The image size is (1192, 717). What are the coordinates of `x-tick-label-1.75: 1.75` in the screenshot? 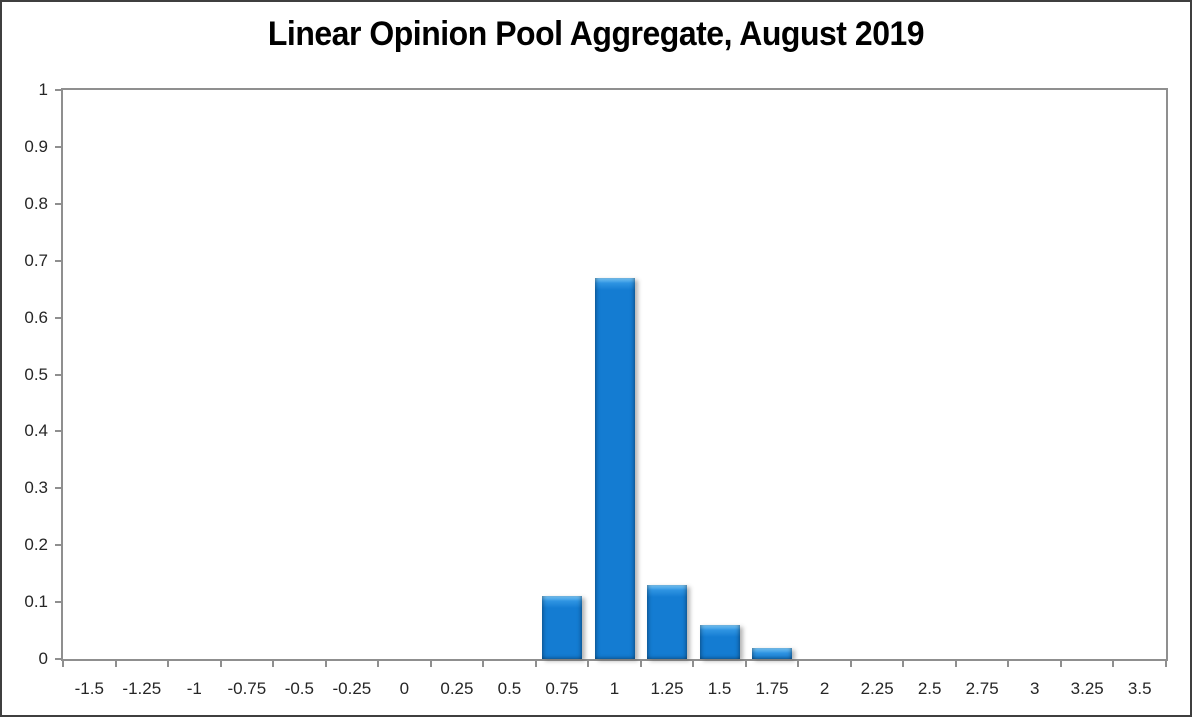 It's located at (772, 688).